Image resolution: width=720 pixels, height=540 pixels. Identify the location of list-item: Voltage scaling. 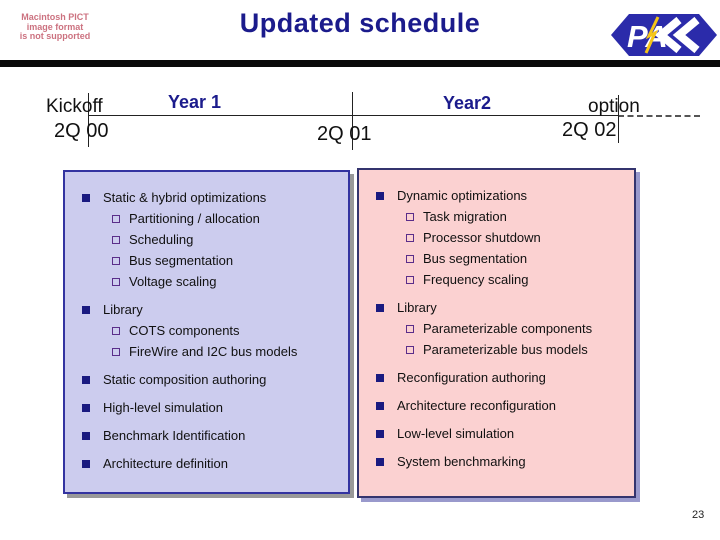
(206, 281).